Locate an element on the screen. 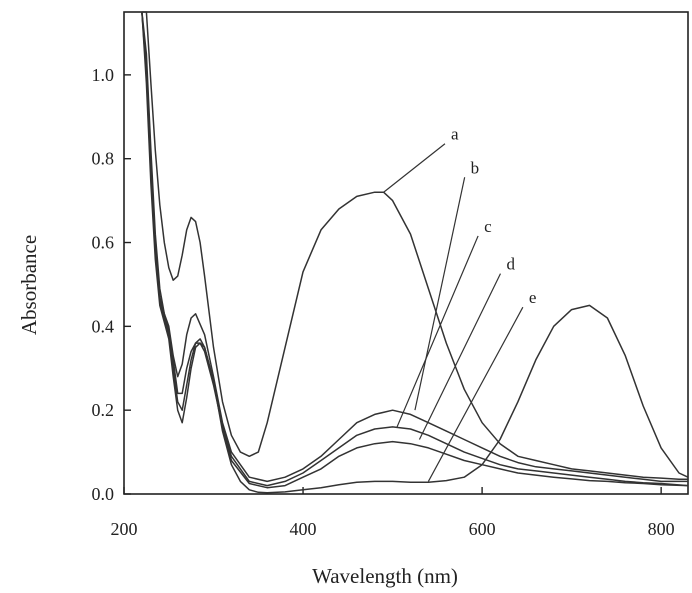 The height and width of the screenshot is (593, 692). x-tick-label: 800 is located at coordinates (661, 529).